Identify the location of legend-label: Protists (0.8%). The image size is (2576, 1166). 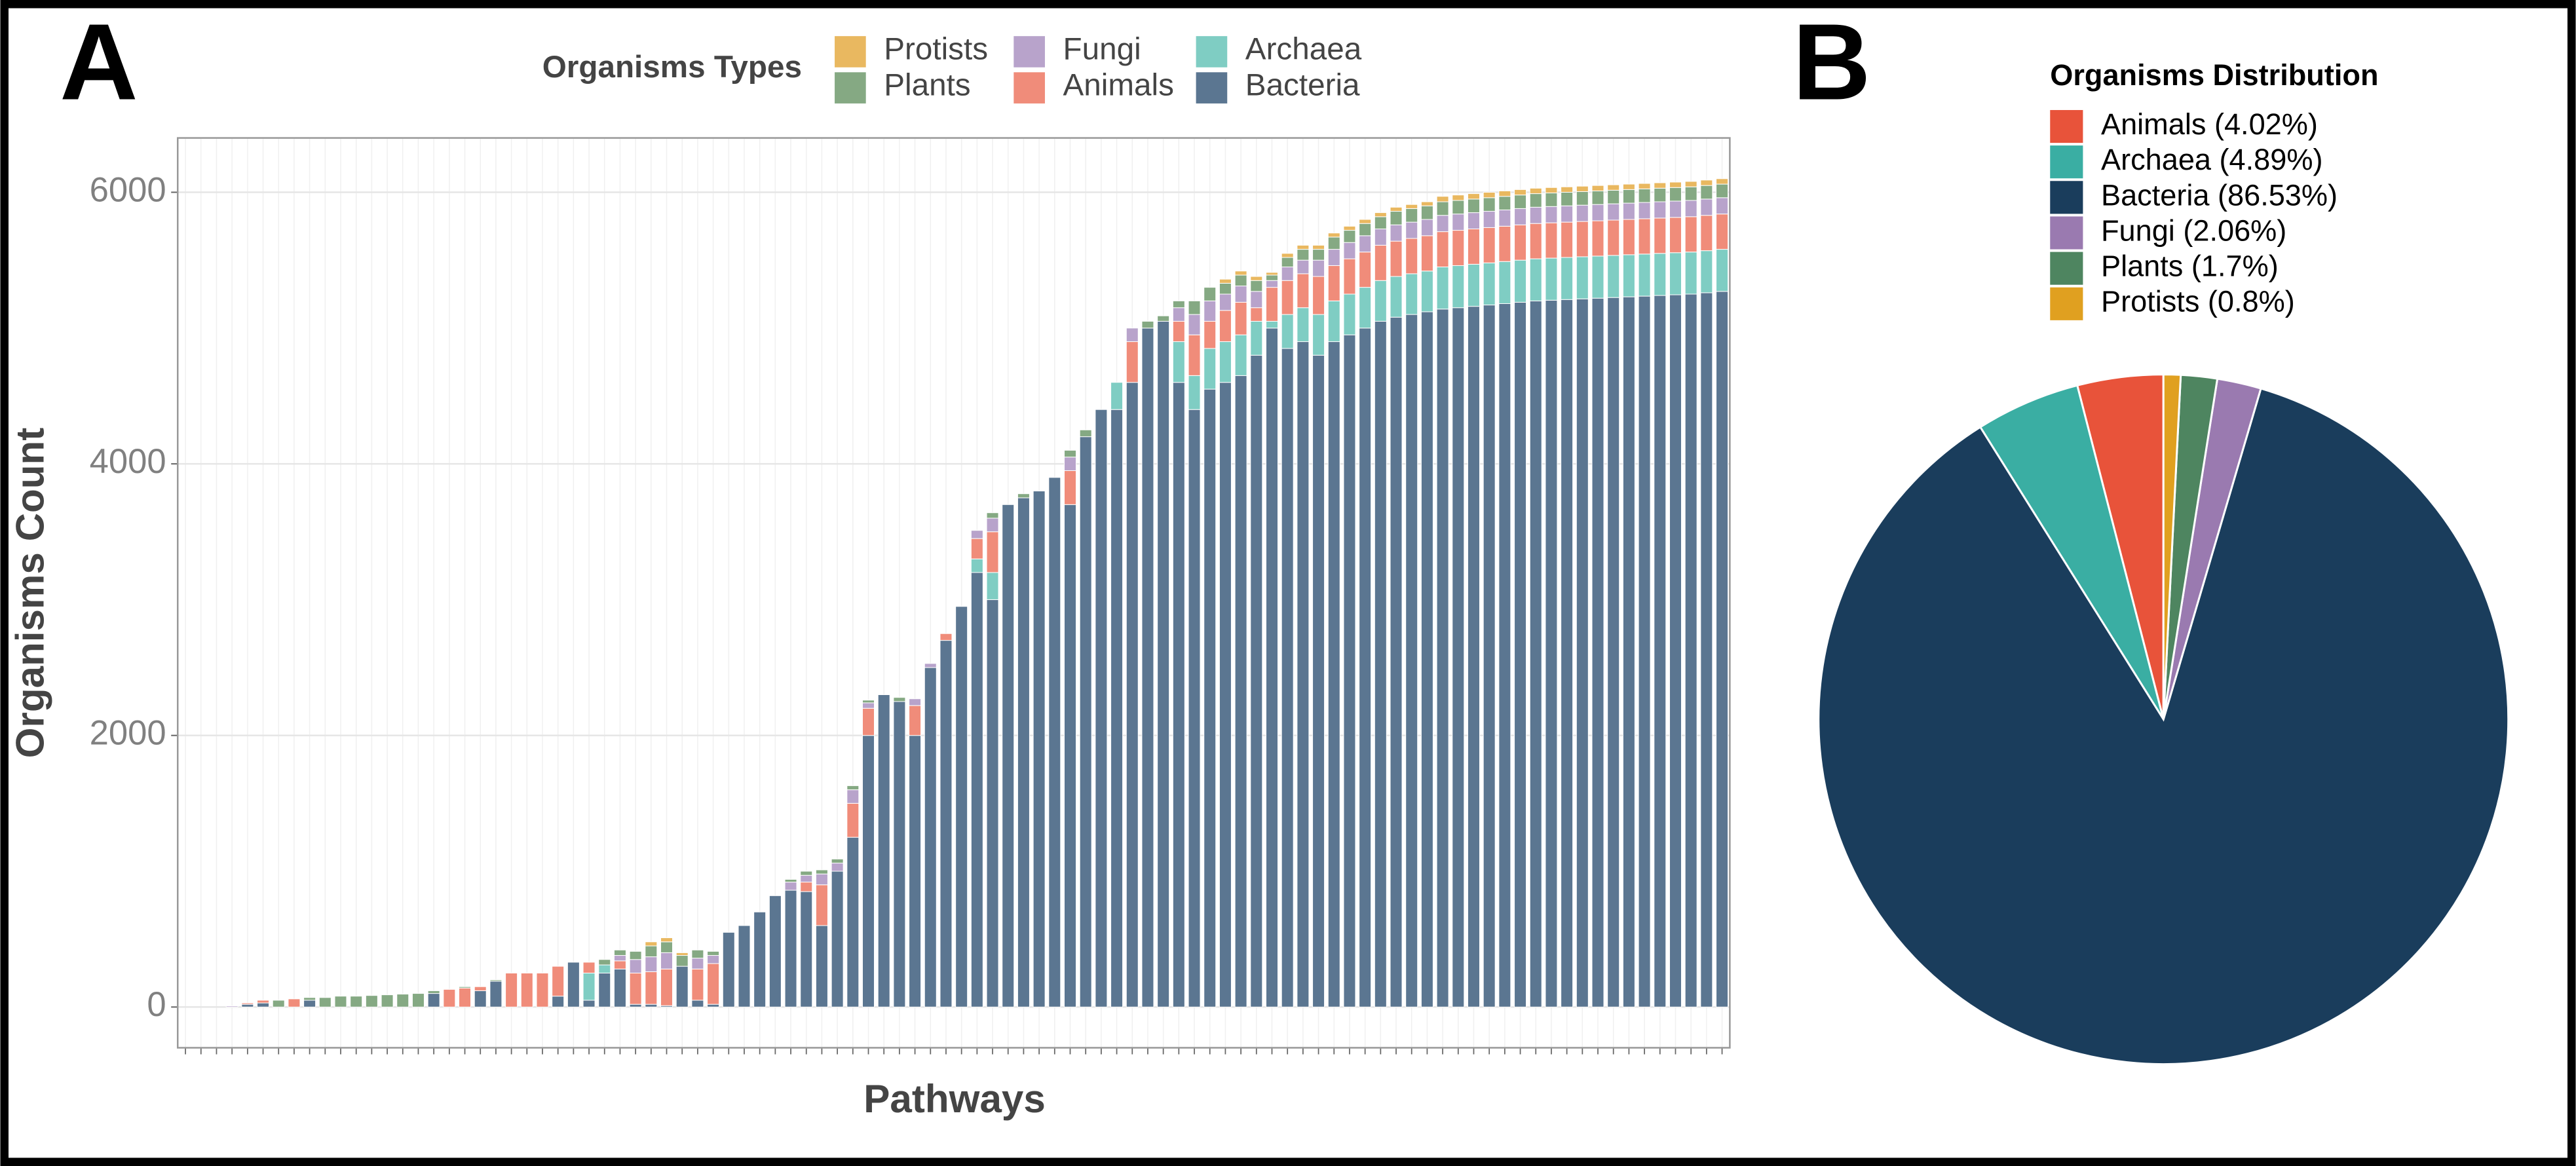
(2198, 301).